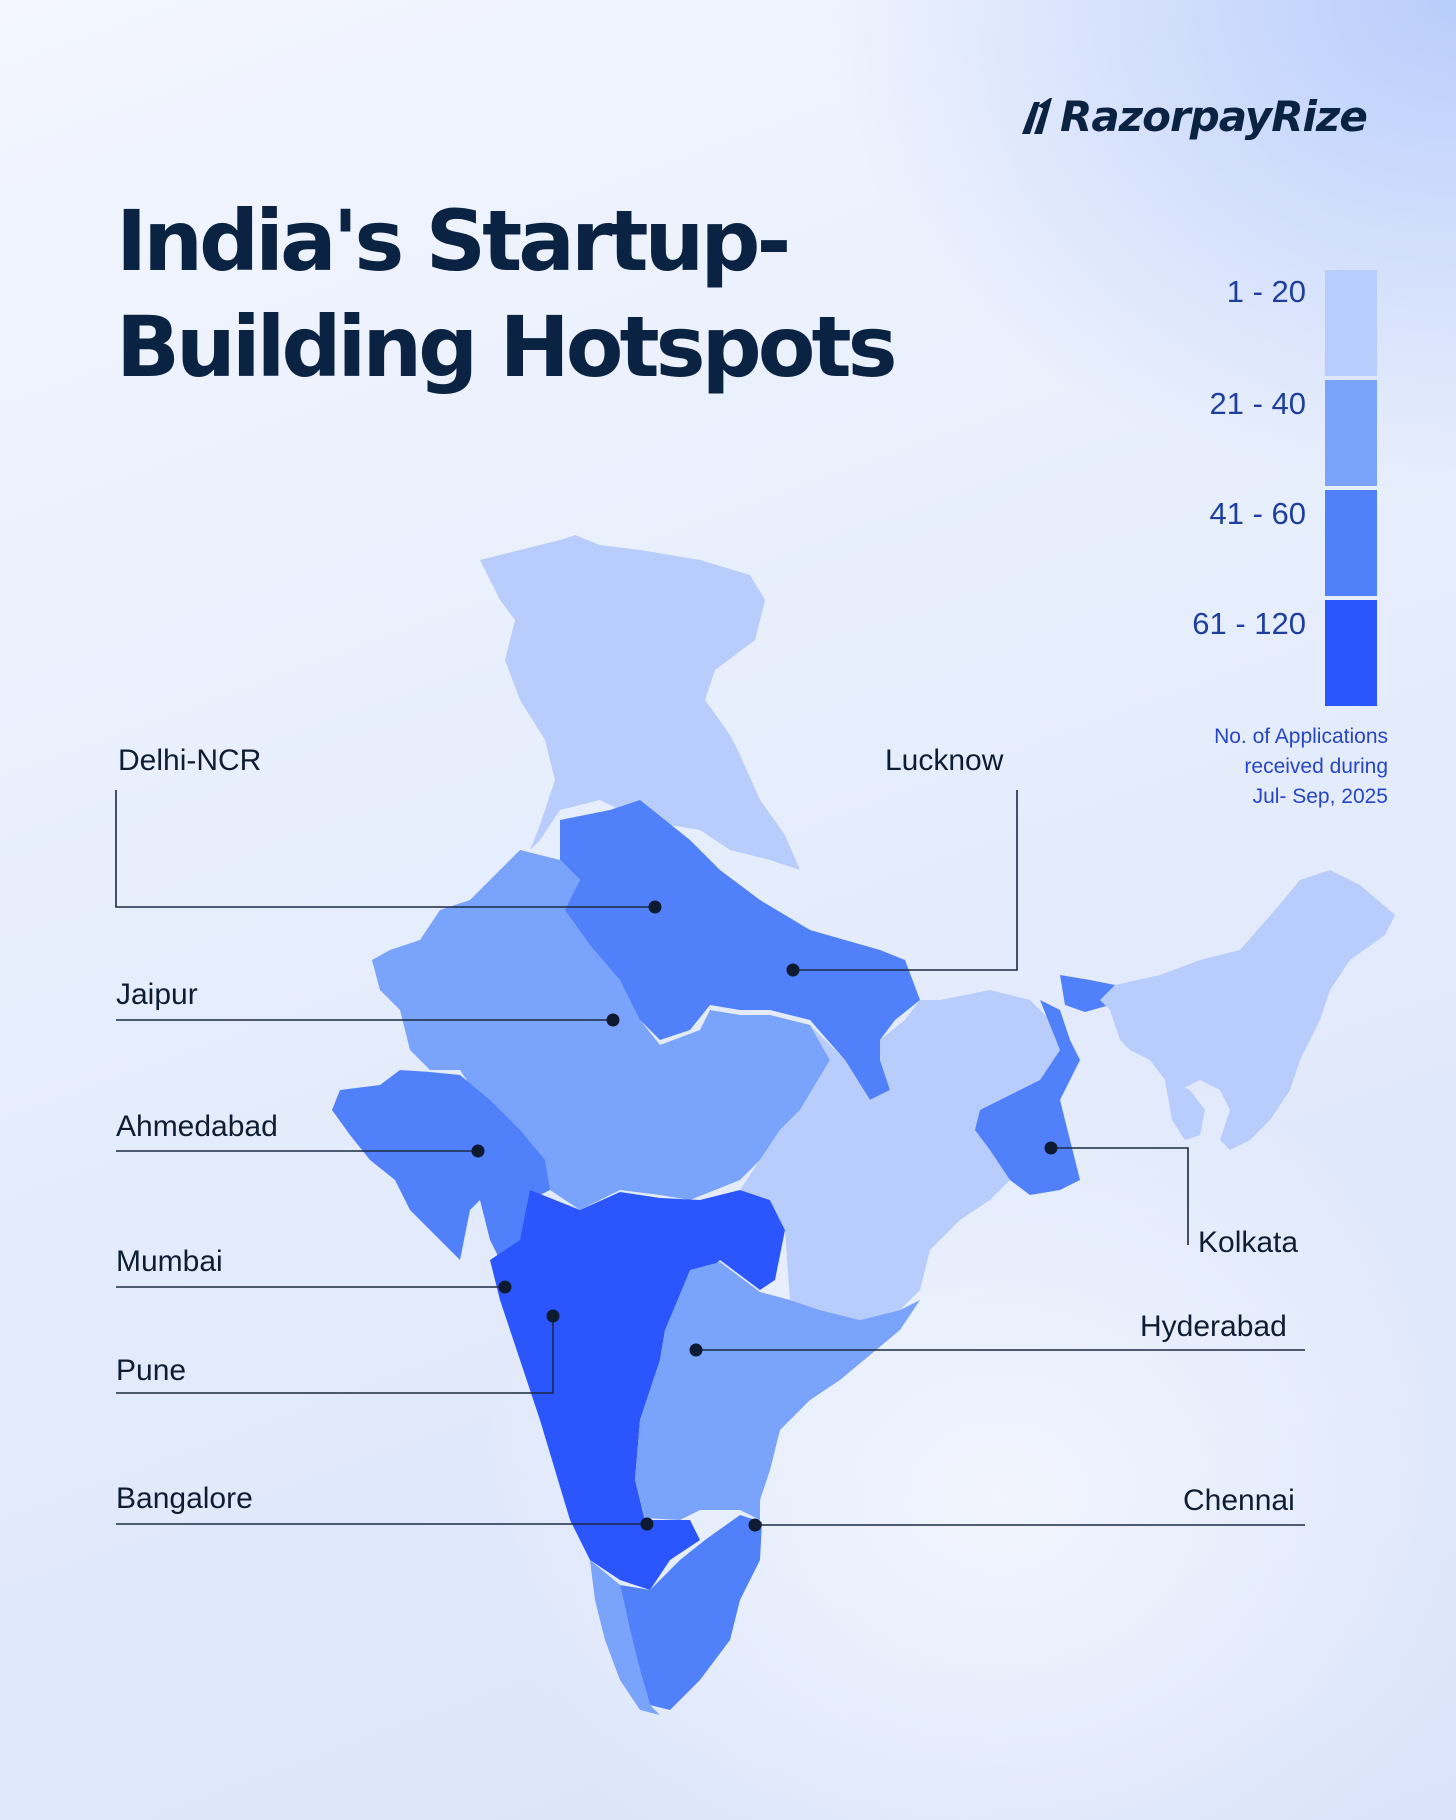 The height and width of the screenshot is (1820, 1456). Describe the element at coordinates (151, 1370) in the screenshot. I see `city-label-pune: Pune` at that location.